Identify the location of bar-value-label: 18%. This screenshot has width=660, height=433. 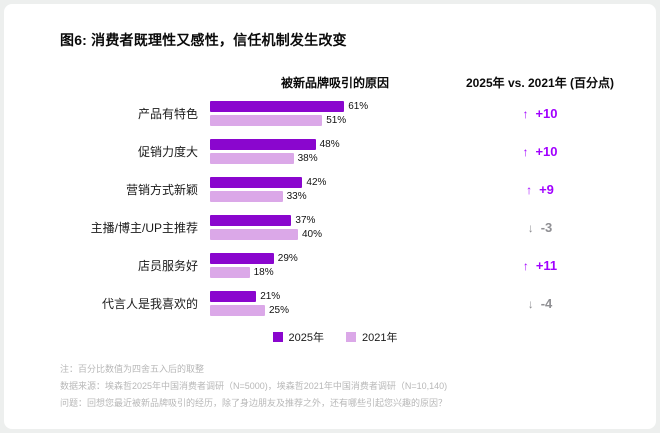
(263, 272).